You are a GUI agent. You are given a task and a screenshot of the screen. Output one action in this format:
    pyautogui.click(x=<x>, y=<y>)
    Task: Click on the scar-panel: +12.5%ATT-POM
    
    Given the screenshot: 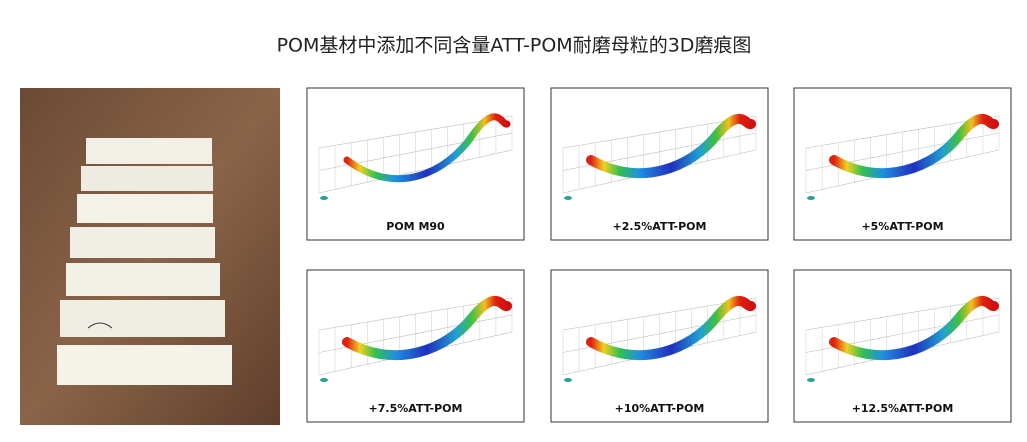 What is the action you would take?
    pyautogui.click(x=902, y=346)
    